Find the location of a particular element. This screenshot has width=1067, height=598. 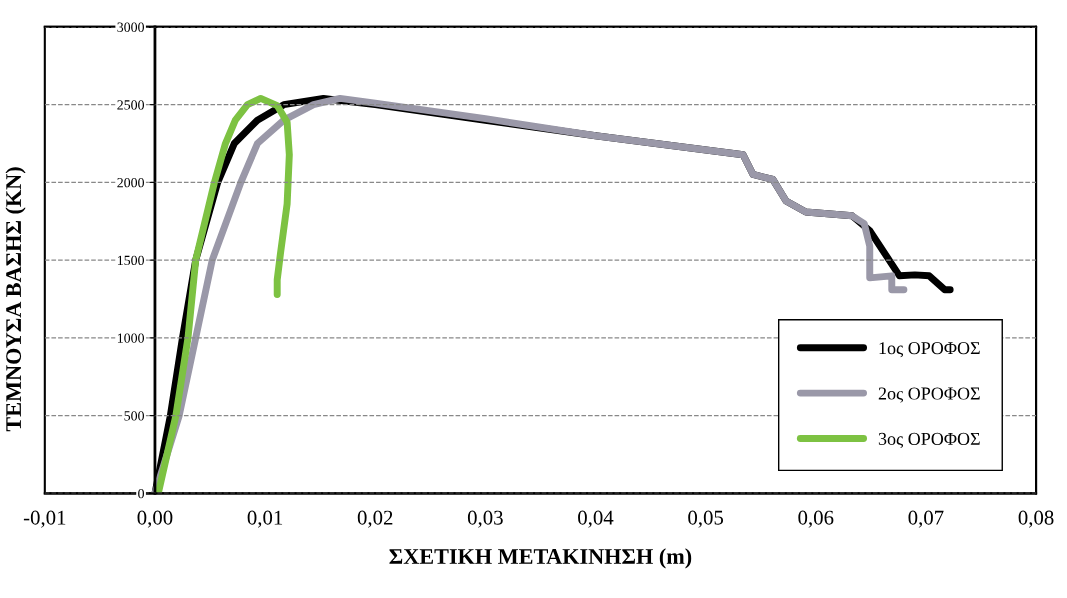

legend-label: 1ος ΟΡΟΦΟΣ is located at coordinates (929, 350).